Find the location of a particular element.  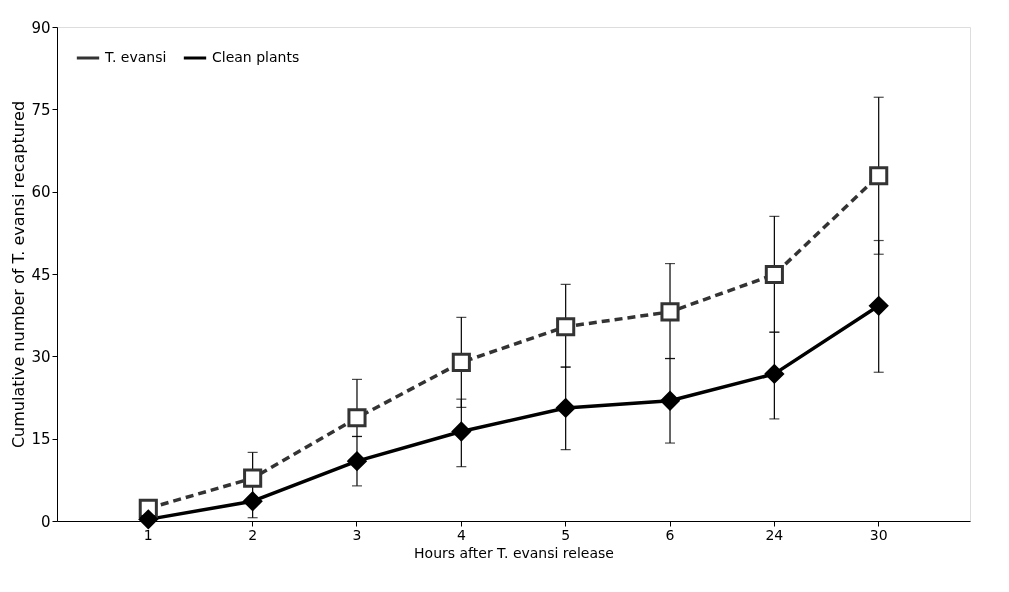

y-tick-label: 0 is located at coordinates (45, 521).